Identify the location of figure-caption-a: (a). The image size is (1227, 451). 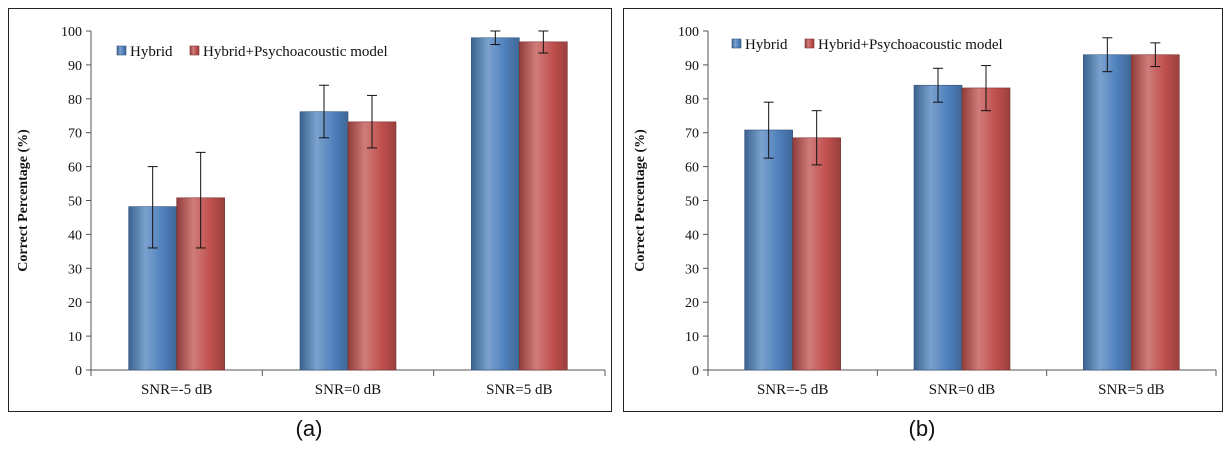
(309, 428).